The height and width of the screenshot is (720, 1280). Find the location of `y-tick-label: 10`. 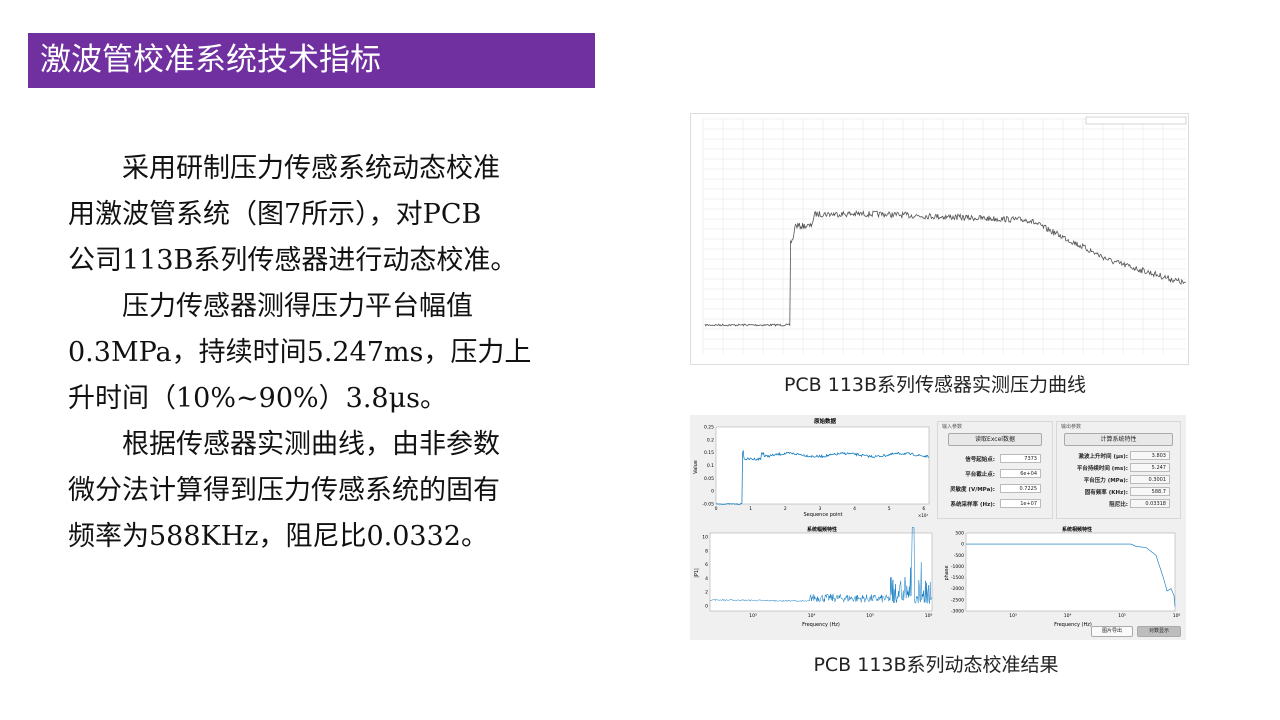

y-tick-label: 10 is located at coordinates (705, 538).